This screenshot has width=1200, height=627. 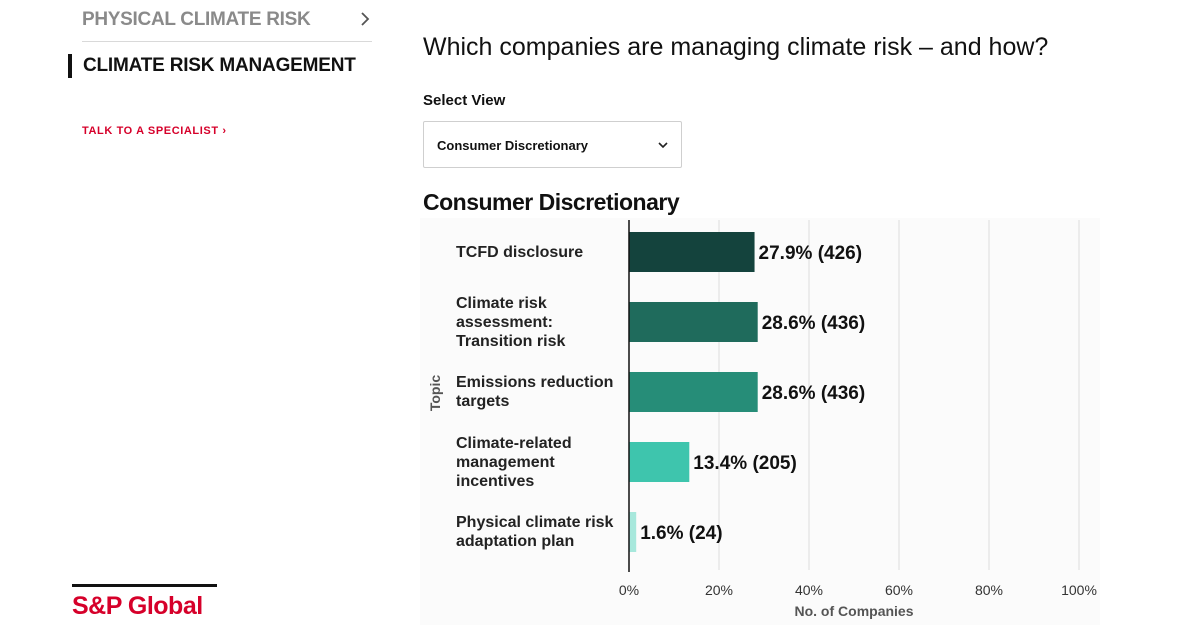 What do you see at coordinates (137, 606) in the screenshot?
I see `logo-text: S&P Global` at bounding box center [137, 606].